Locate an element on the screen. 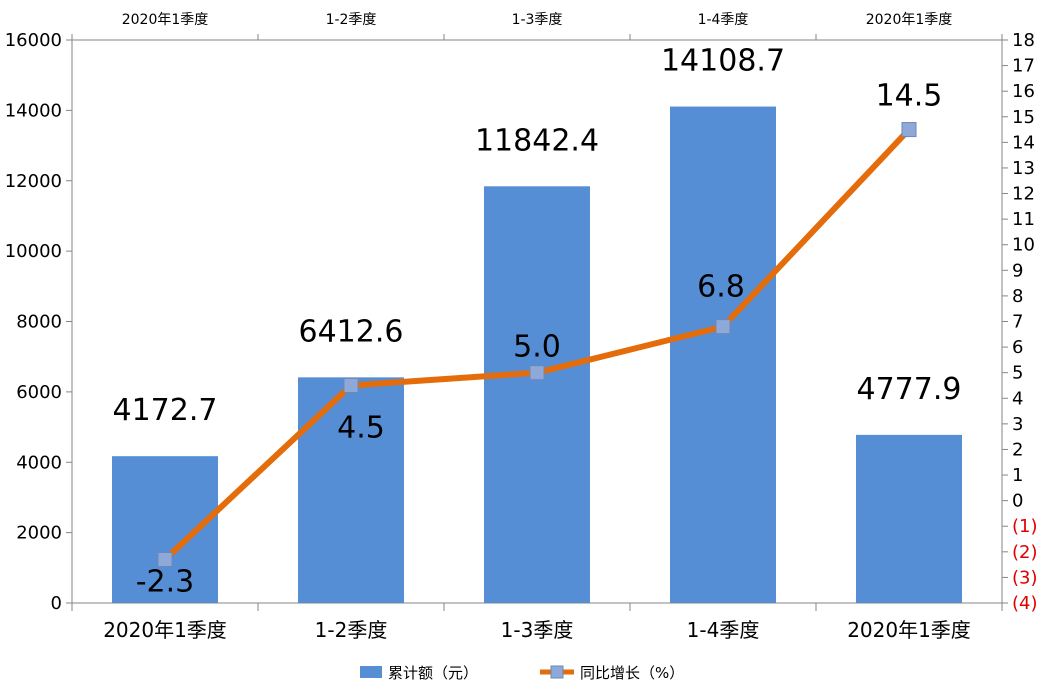 The height and width of the screenshot is (700, 1050). y-left-tick-label: 16000 is located at coordinates (33, 40).